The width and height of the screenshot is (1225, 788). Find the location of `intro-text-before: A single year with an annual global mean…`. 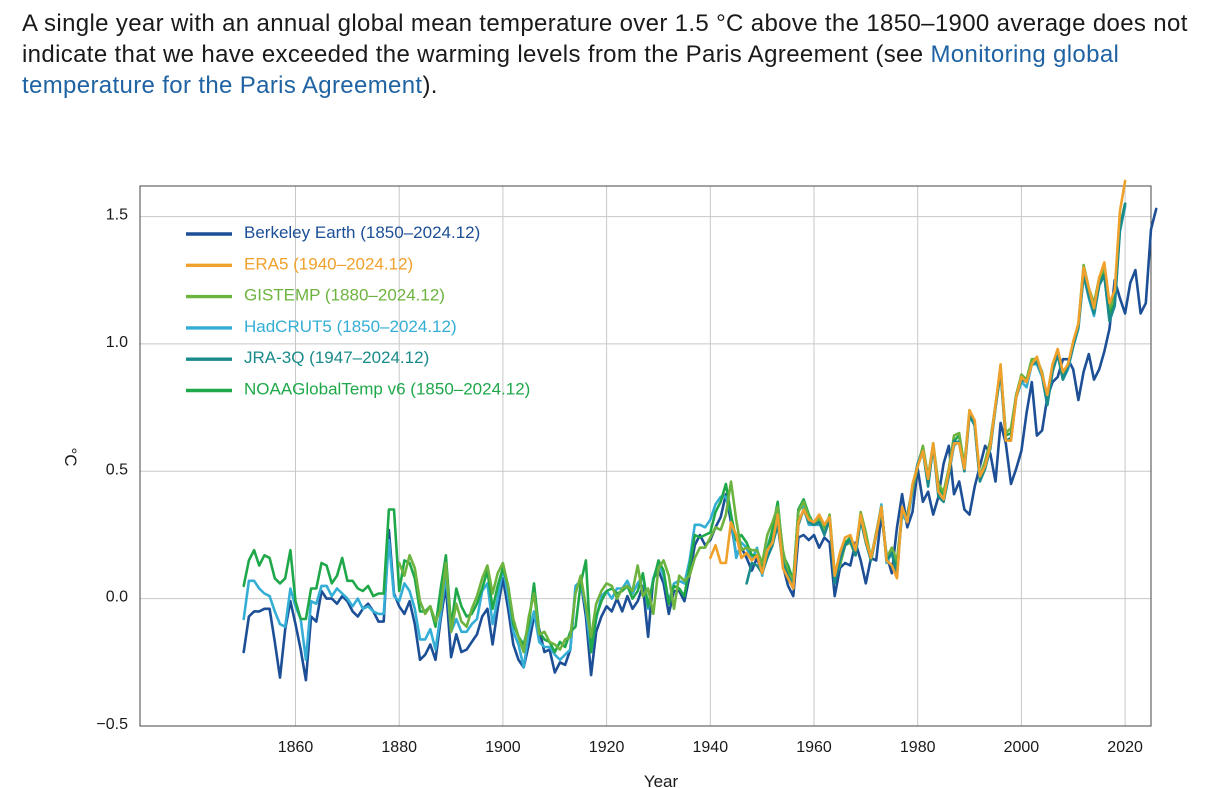

intro-text-before: A single year with an annual global mean… is located at coordinates (605, 39).